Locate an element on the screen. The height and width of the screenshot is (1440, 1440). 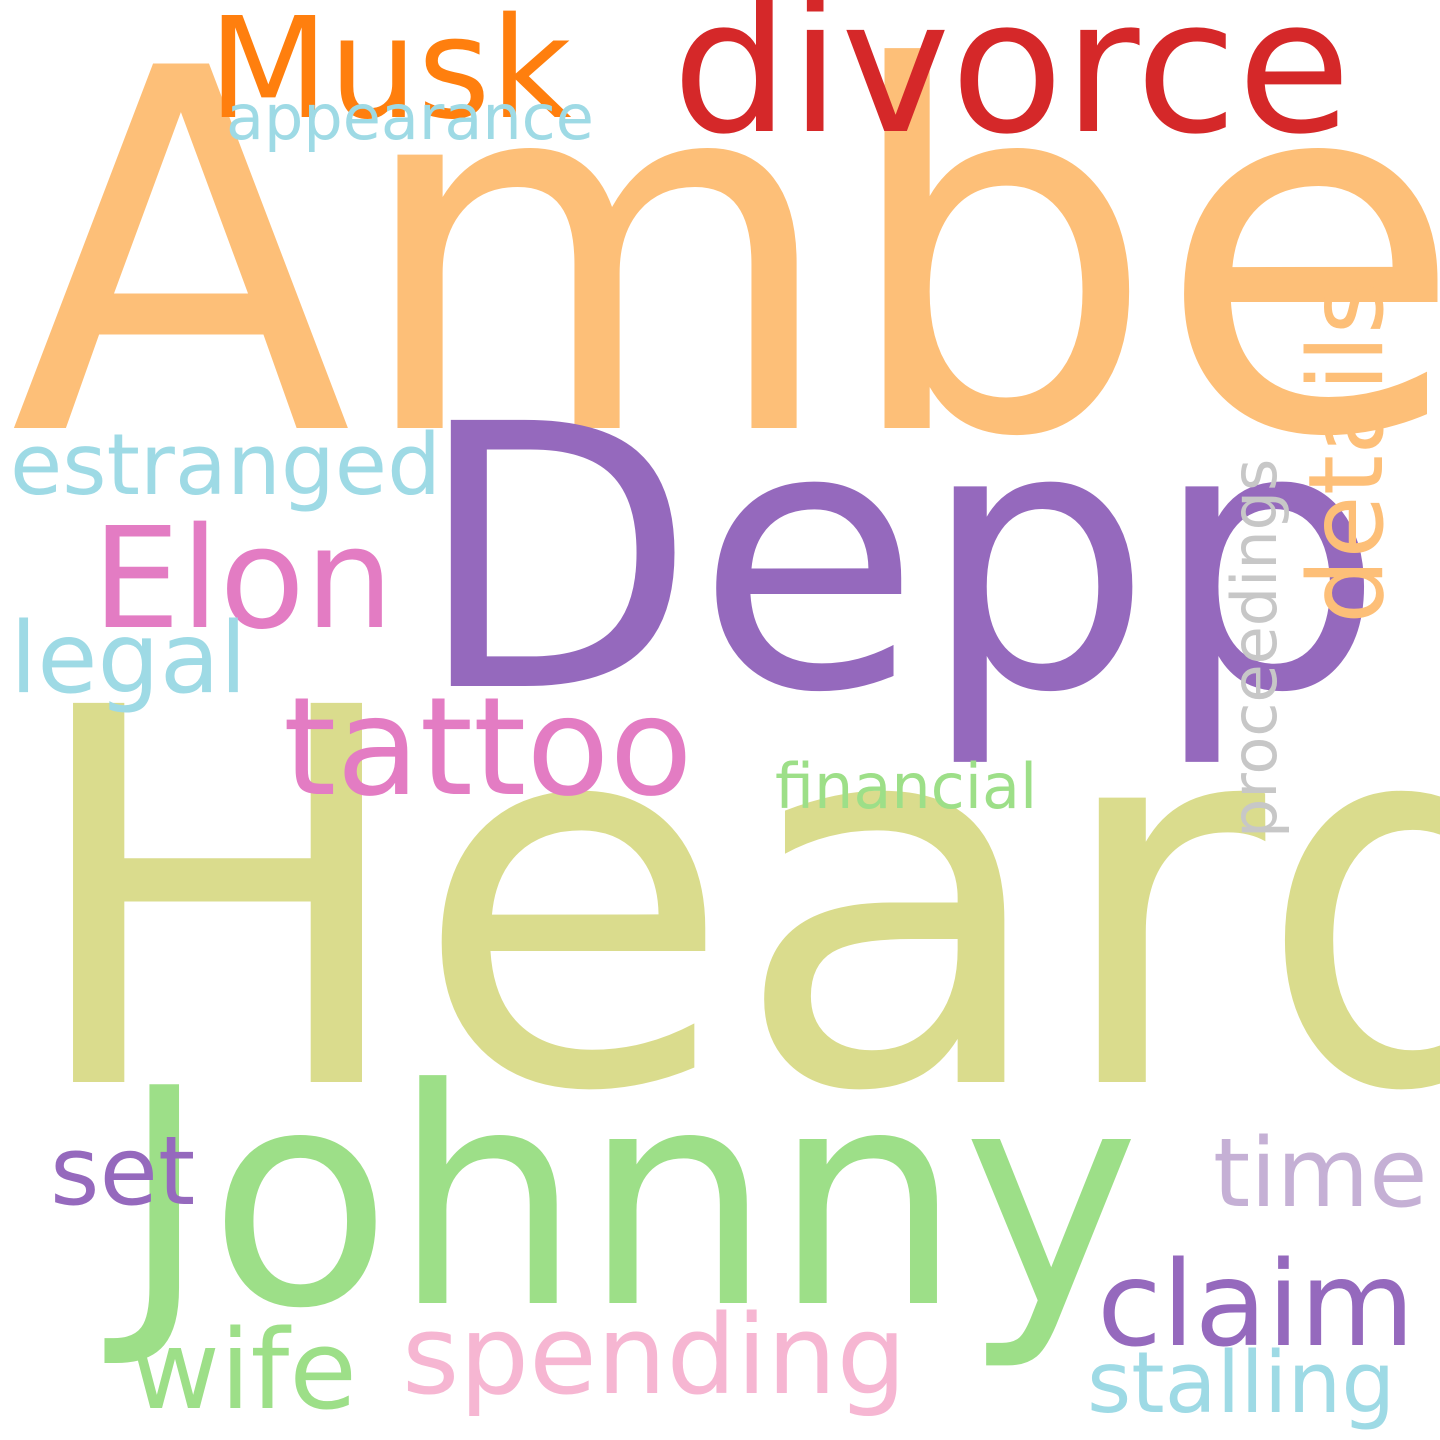
word-details: details is located at coordinates (1347, 452).